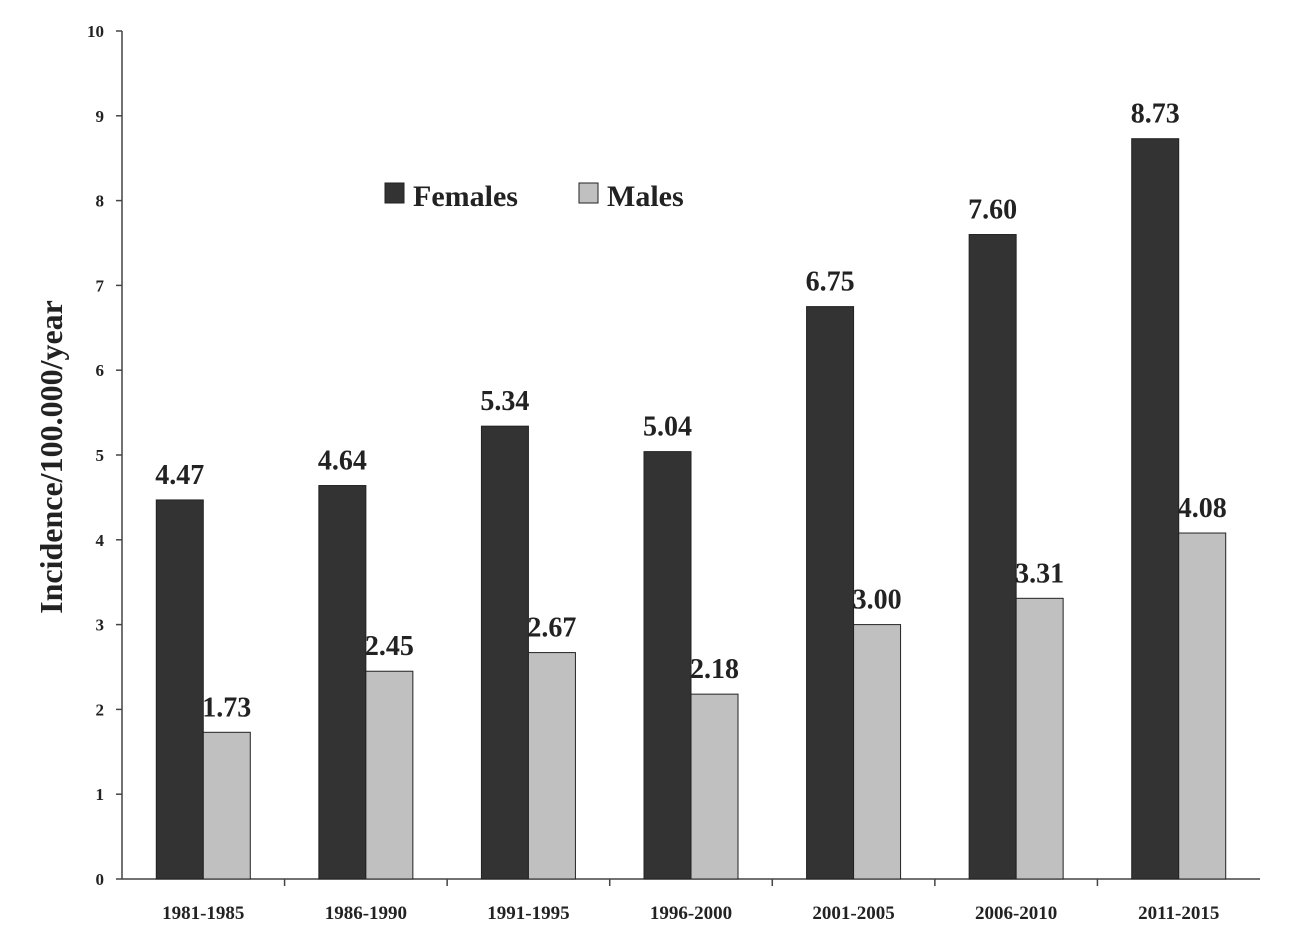  What do you see at coordinates (1202, 706) in the screenshot?
I see `bar-males-2011-2015` at bounding box center [1202, 706].